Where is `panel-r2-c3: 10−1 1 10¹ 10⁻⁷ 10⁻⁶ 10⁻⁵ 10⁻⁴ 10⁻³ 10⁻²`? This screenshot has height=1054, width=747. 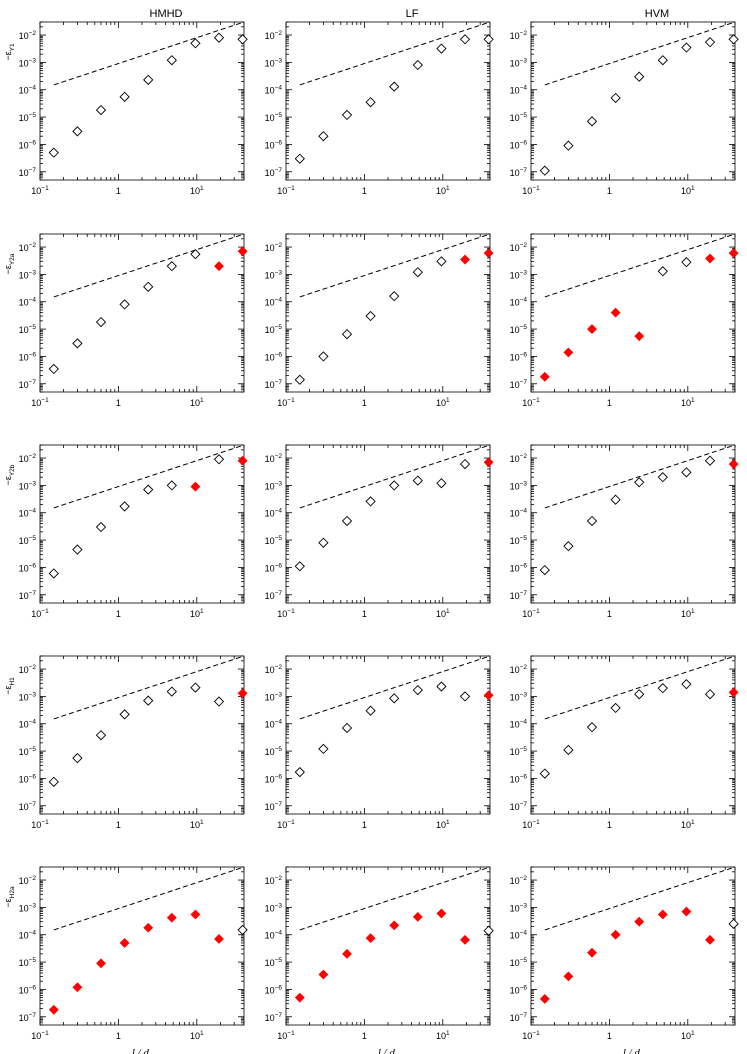
panel-r2-c3: 10−1 1 10¹ 10⁻⁷ 10⁻⁶ 10⁻⁵ 10⁻⁴ 10⁻³ 10⁻² is located at coordinates (624, 320).